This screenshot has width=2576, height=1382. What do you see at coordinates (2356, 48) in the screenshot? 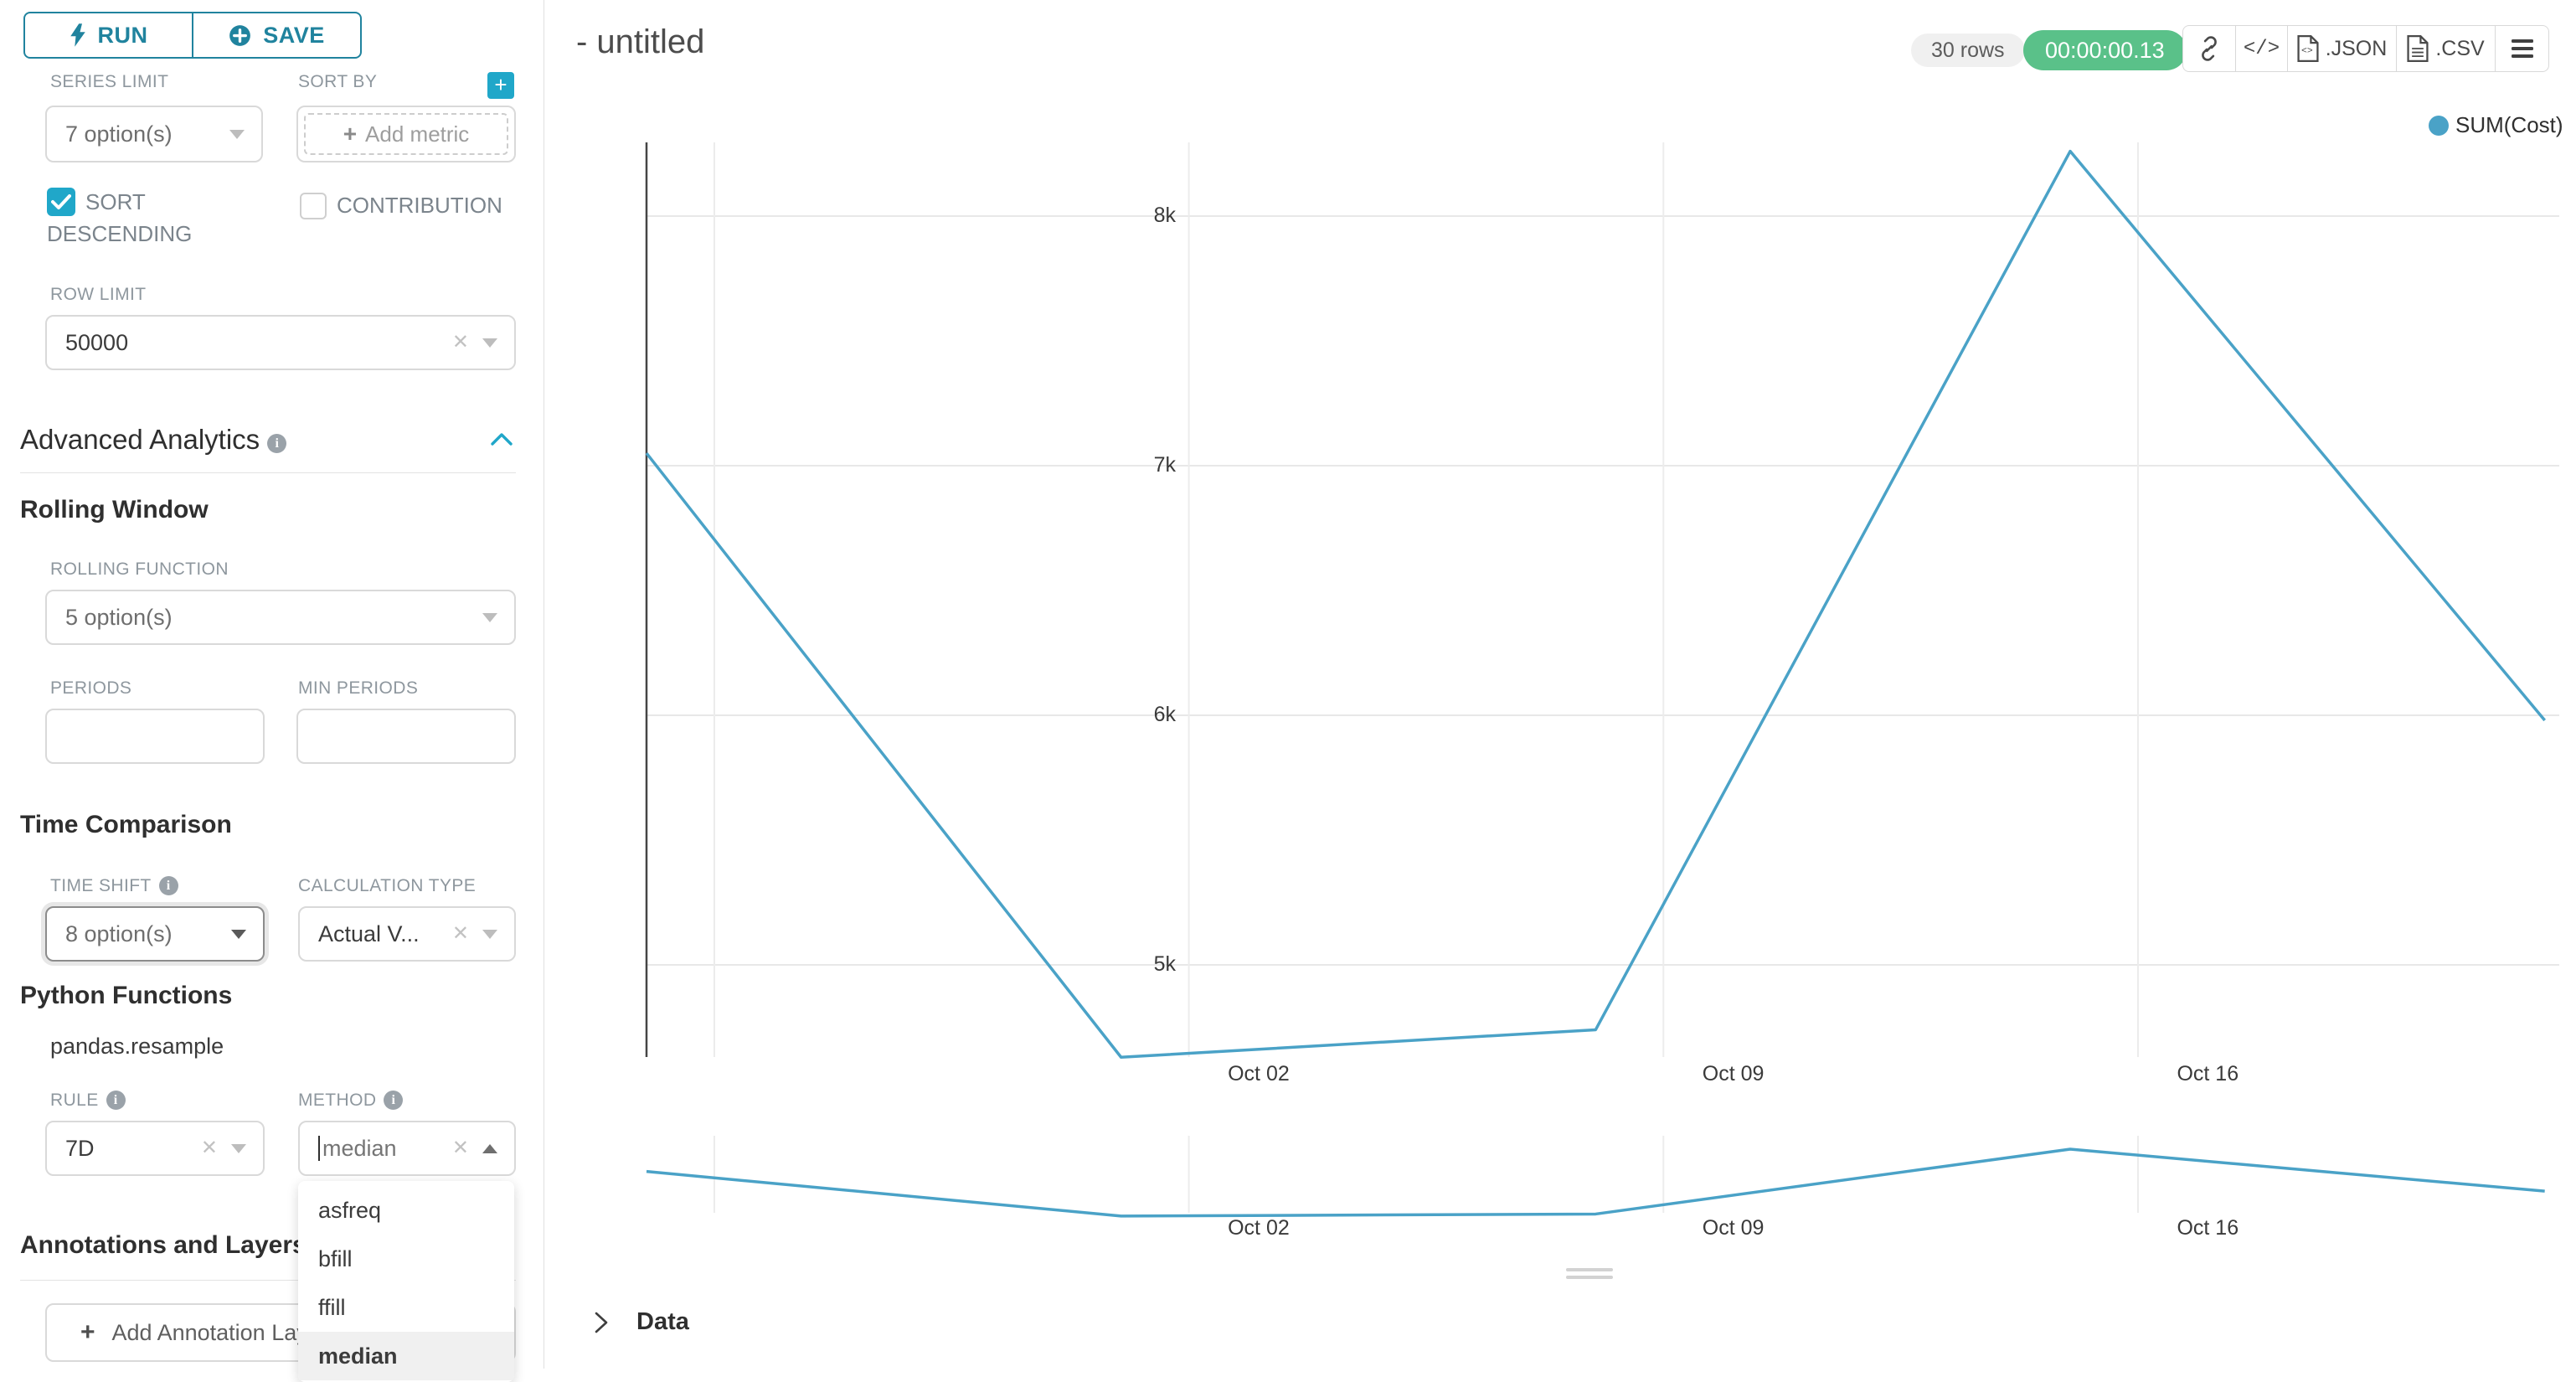
I see `json-label: .JSON` at bounding box center [2356, 48].